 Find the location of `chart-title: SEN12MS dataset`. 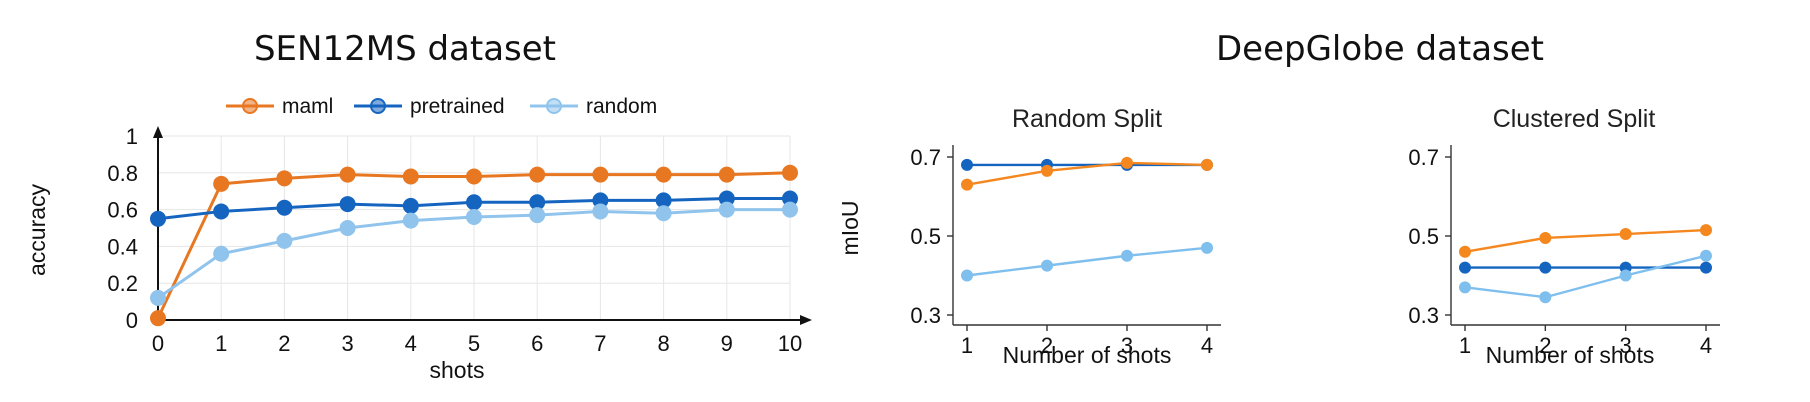

chart-title: SEN12MS dataset is located at coordinates (405, 49).